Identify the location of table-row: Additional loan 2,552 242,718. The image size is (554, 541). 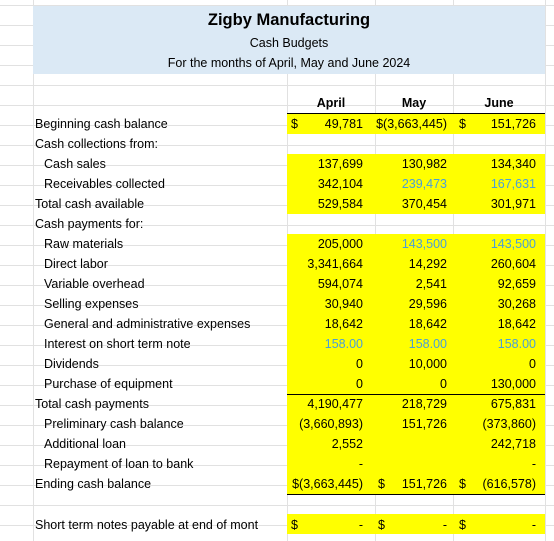
(277, 444).